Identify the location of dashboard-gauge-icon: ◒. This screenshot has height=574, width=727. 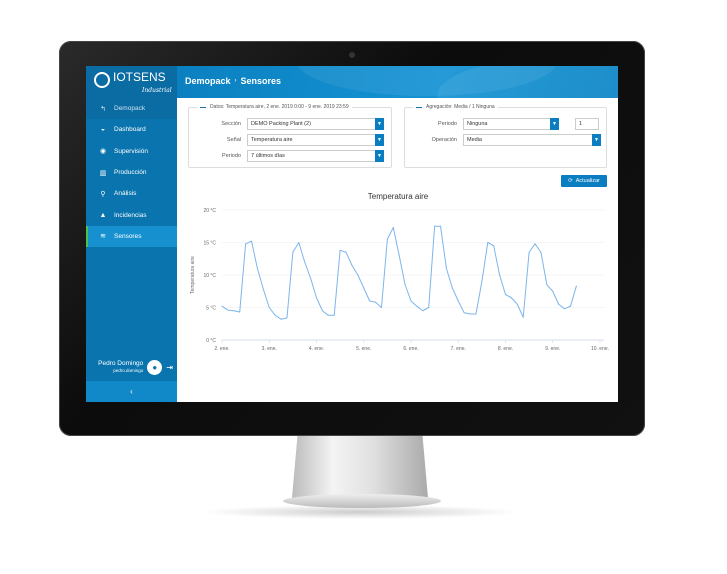
(103, 130).